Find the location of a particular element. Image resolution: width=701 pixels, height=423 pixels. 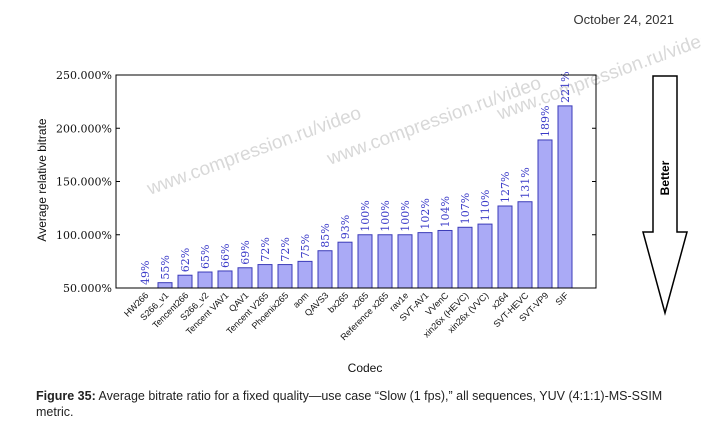

x-axis-title: Codec is located at coordinates (365, 368).